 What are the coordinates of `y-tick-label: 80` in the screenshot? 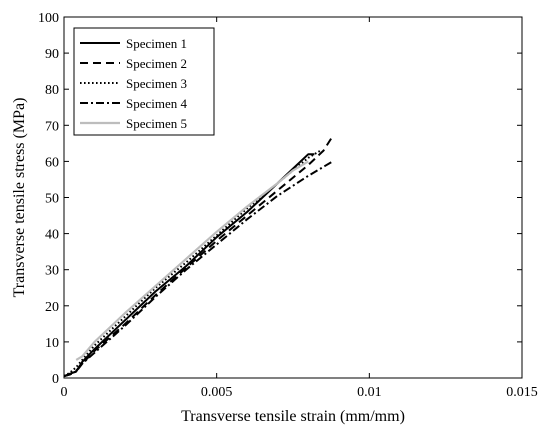 It's located at (52, 90).